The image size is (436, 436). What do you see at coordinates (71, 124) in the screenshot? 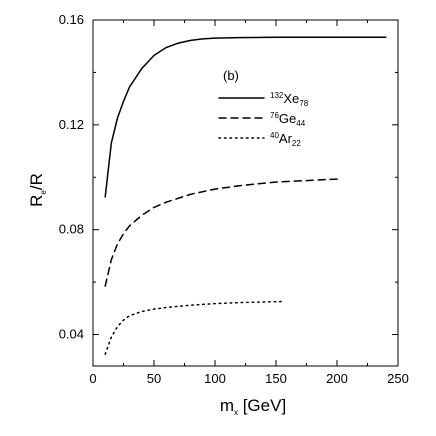
I see `y-tick-label: 0.12` at bounding box center [71, 124].